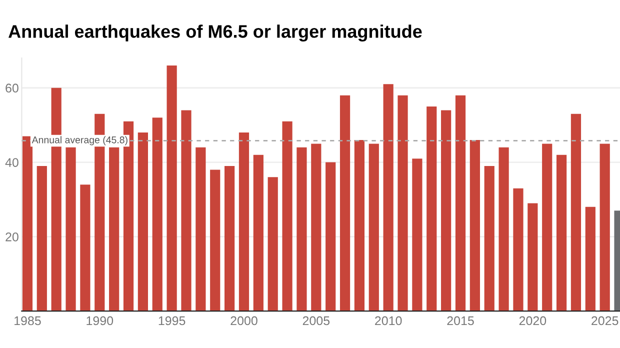  I want to click on chart-title: Annual earthquakes of M6.5 or larger magnitude, so click(215, 33).